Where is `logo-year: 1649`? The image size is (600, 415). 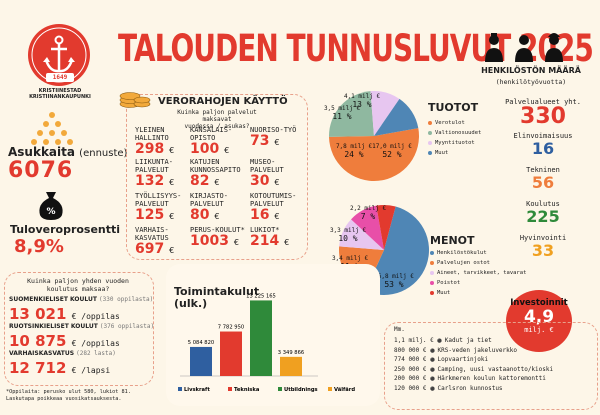 logo-year: 1649 is located at coordinates (60, 77).